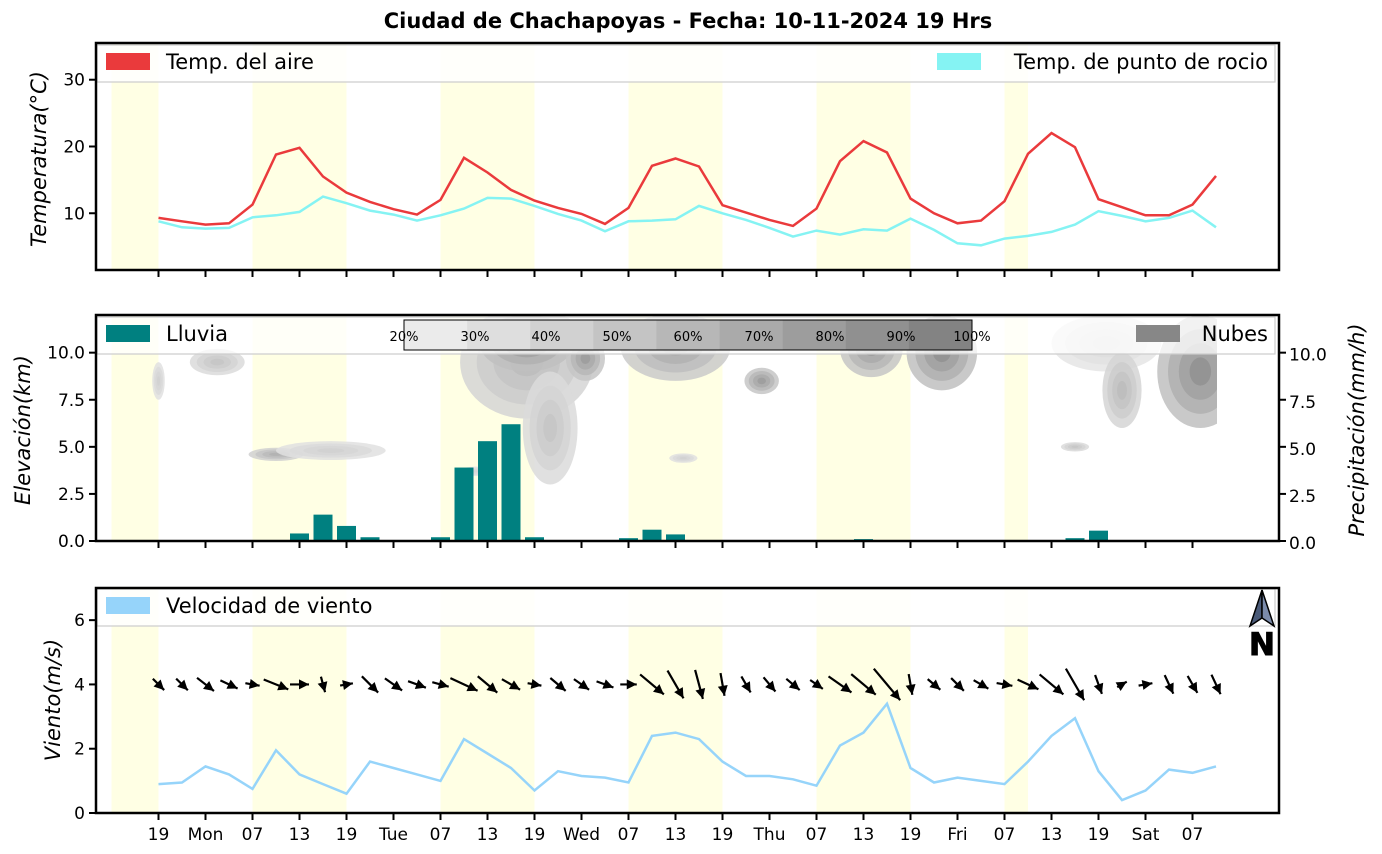 This screenshot has width=1382, height=854. I want to click on legend-swatch-air-temp, so click(128, 61).